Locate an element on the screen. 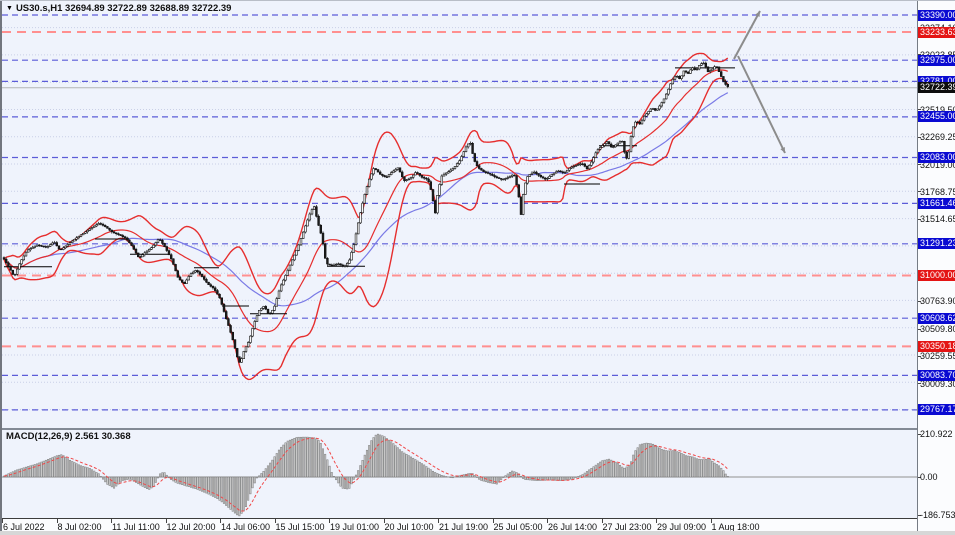 This screenshot has width=955, height=535. price-level-badge: 32455.00 is located at coordinates (936, 117).